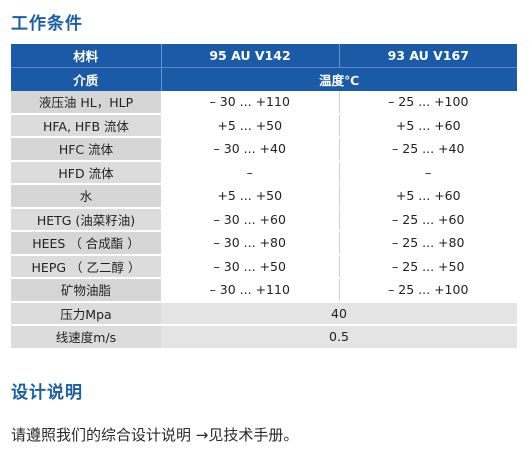 The height and width of the screenshot is (456, 529). Describe the element at coordinates (427, 172) in the screenshot. I see `row-value-93au: –` at that location.